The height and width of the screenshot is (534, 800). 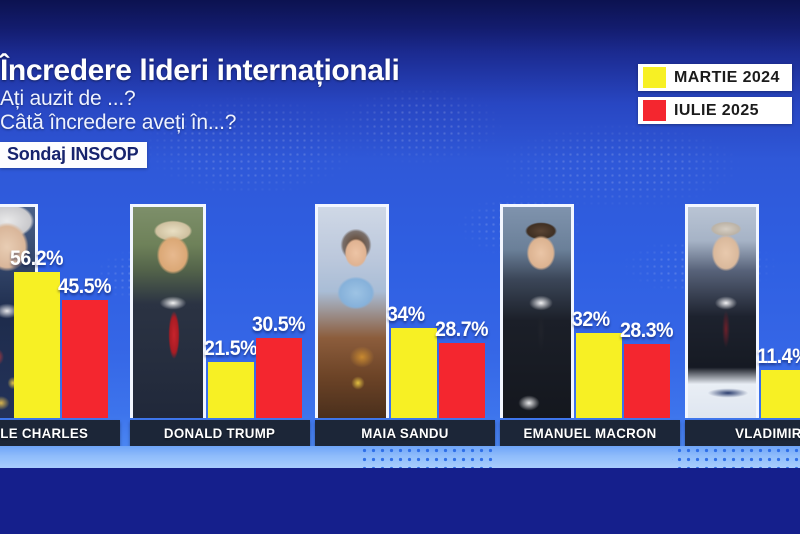 I want to click on bar-martie-2024: 32%, so click(x=597, y=363).